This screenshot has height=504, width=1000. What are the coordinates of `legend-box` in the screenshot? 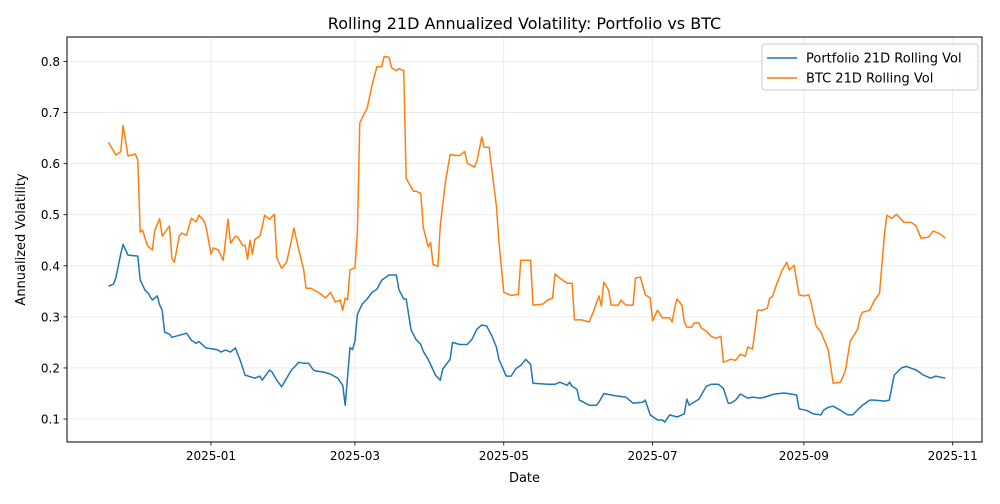 It's located at (870, 67).